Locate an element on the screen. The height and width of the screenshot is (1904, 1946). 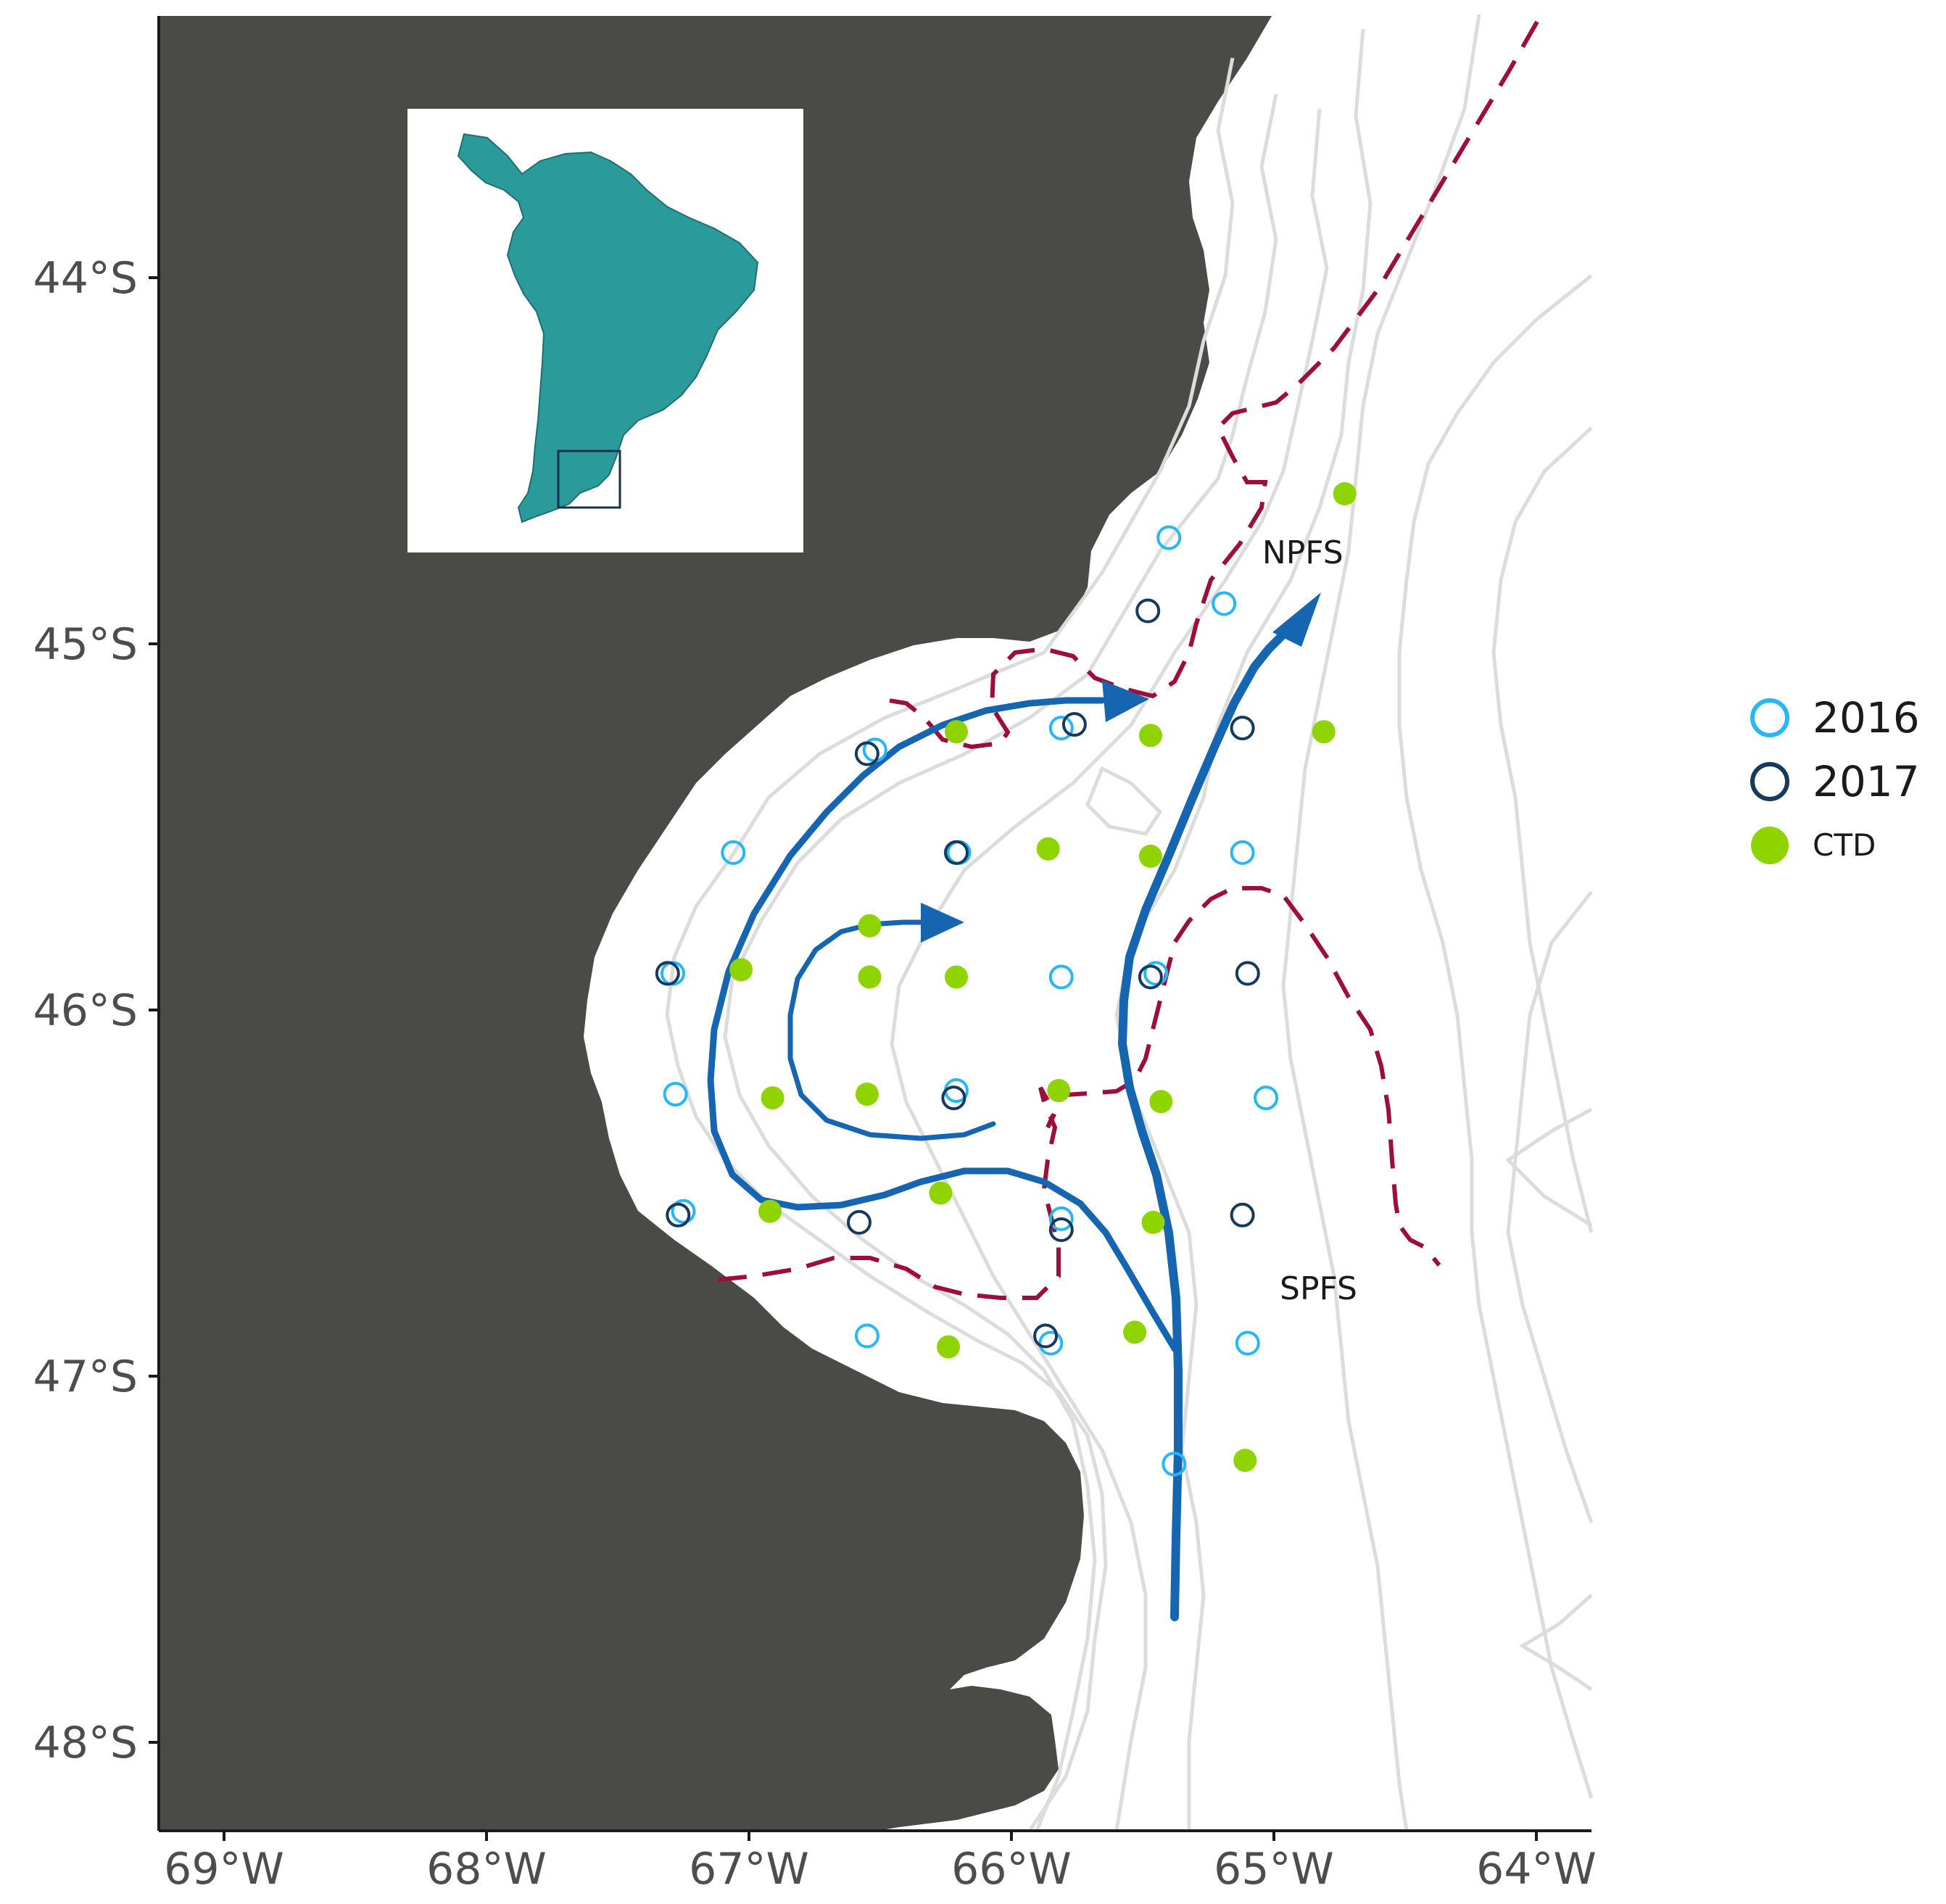
y-tick-label: 47°S is located at coordinates (85, 1377).